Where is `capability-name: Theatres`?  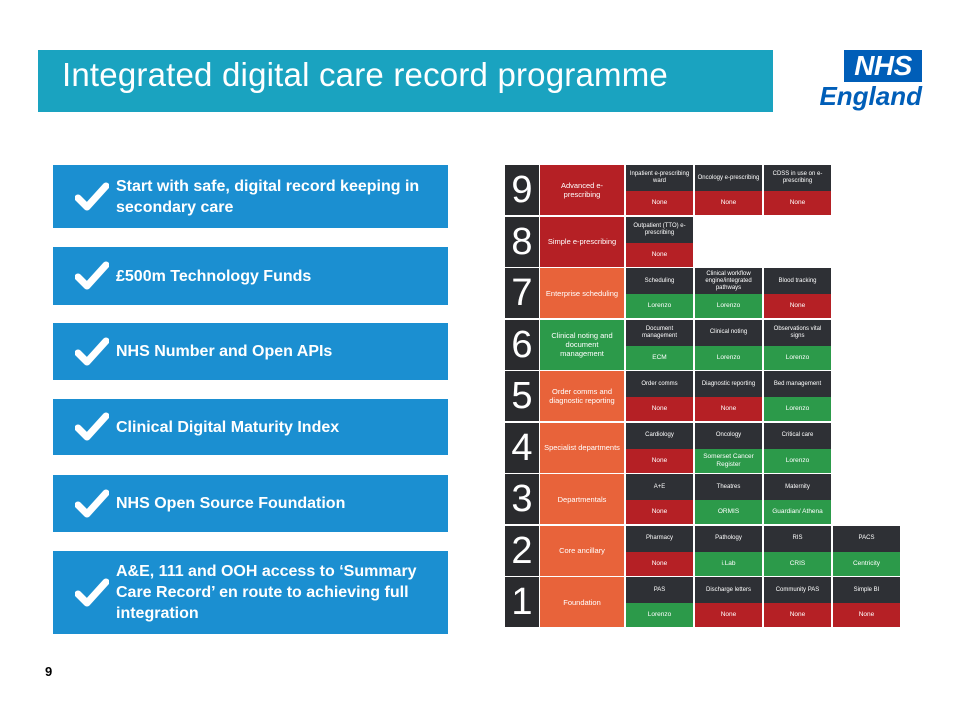
capability-name: Theatres is located at coordinates (728, 487).